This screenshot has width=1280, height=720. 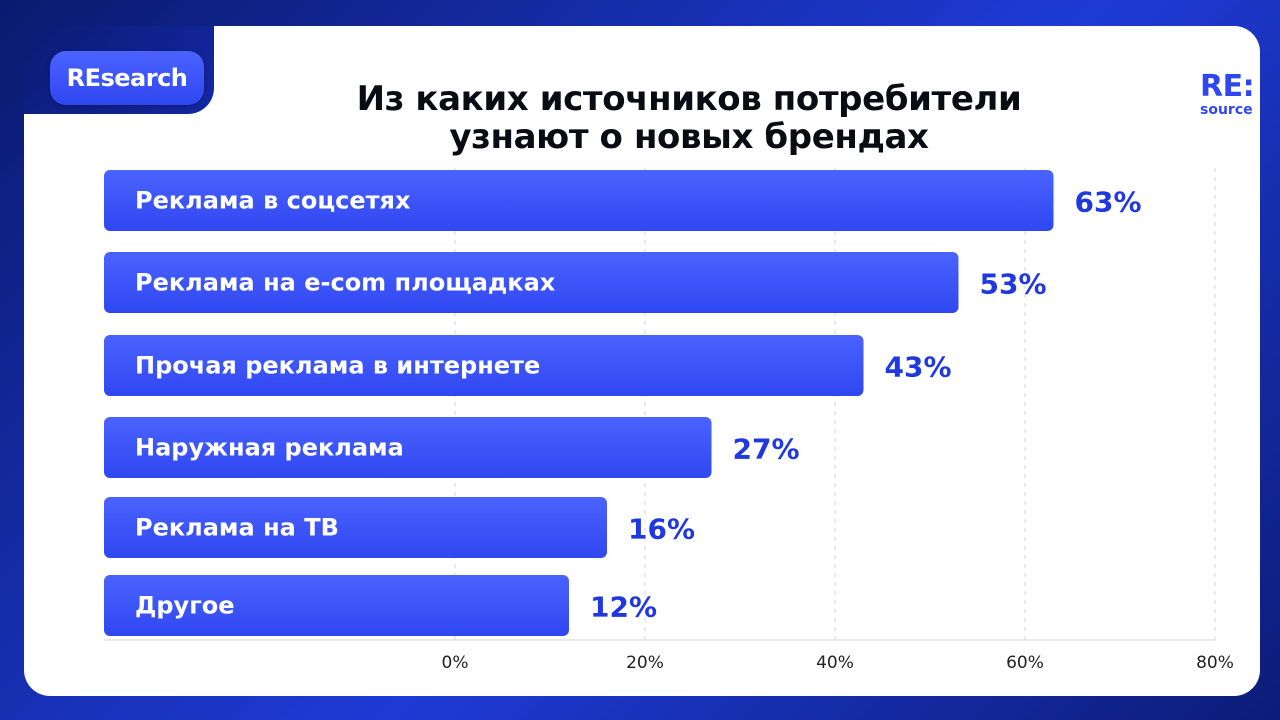 What do you see at coordinates (1215, 663) in the screenshot?
I see `x-tick-label: 80%` at bounding box center [1215, 663].